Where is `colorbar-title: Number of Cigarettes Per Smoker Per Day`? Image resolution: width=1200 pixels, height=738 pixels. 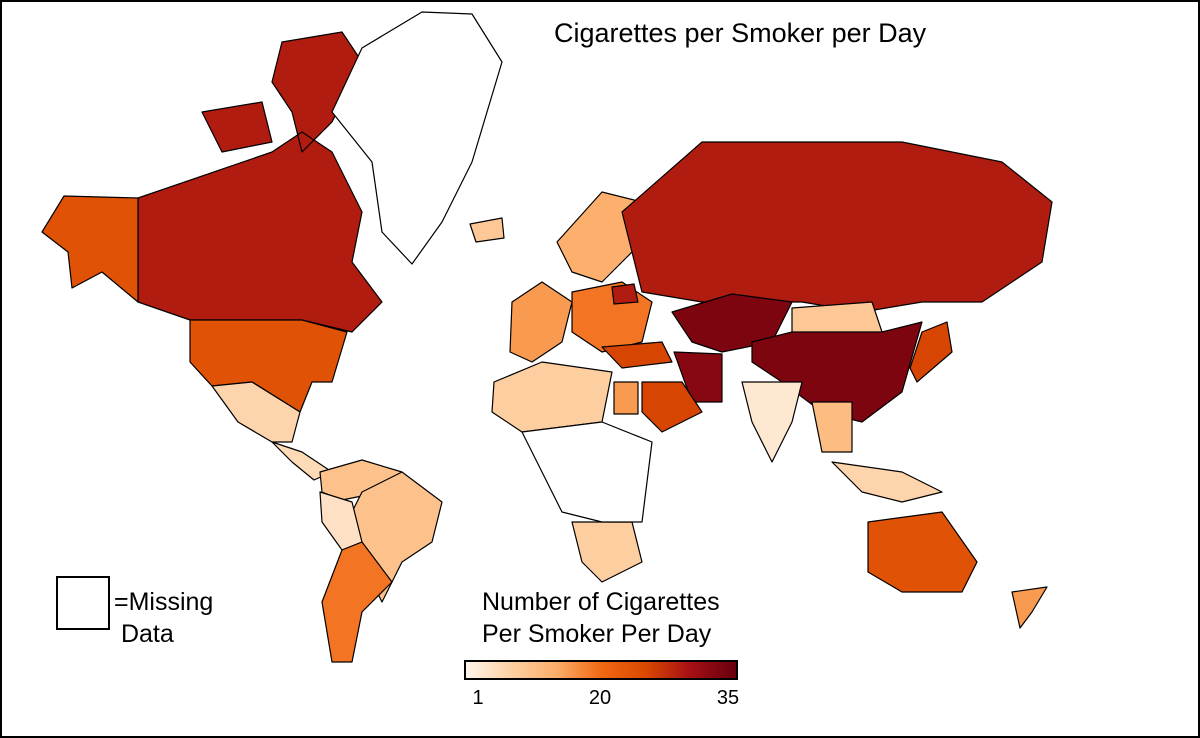 colorbar-title: Number of Cigarettes Per Smoker Per Day is located at coordinates (601, 618).